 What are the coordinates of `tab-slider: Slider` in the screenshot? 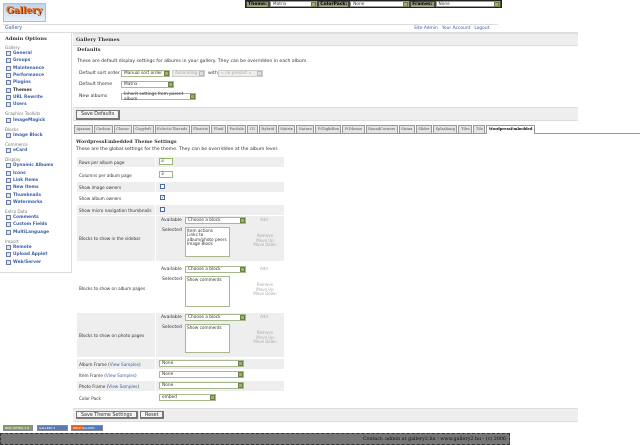 It's located at (424, 129).